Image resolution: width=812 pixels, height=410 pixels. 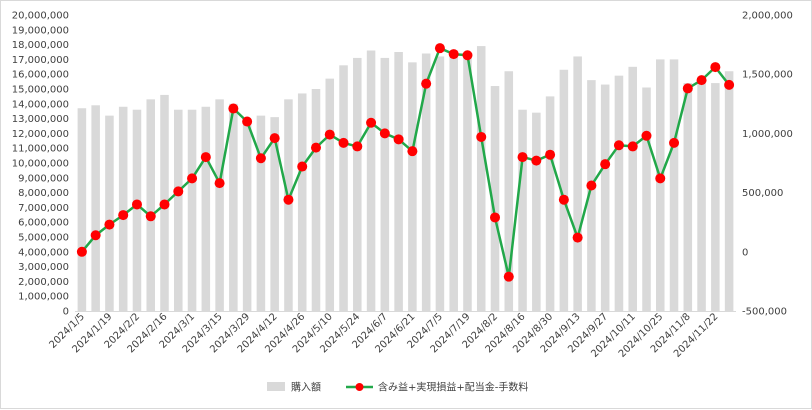 I want to click on y-left-tick-label: 4,000,000, so click(x=43, y=252).